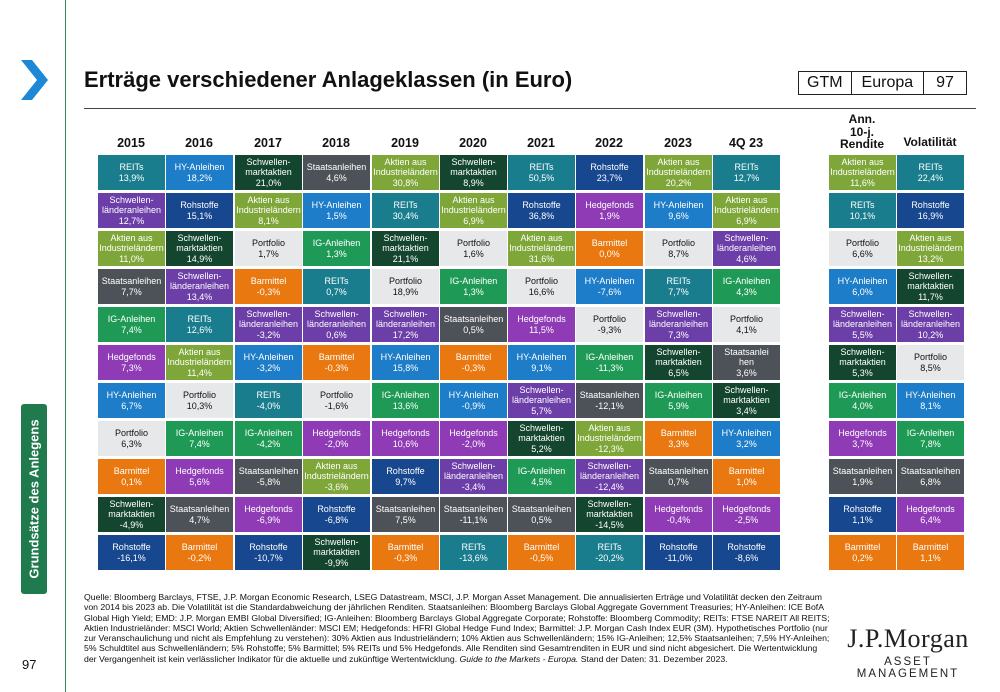 This screenshot has width=1000, height=692. I want to click on return-cell: Barmittel 0,0%, so click(609, 248).